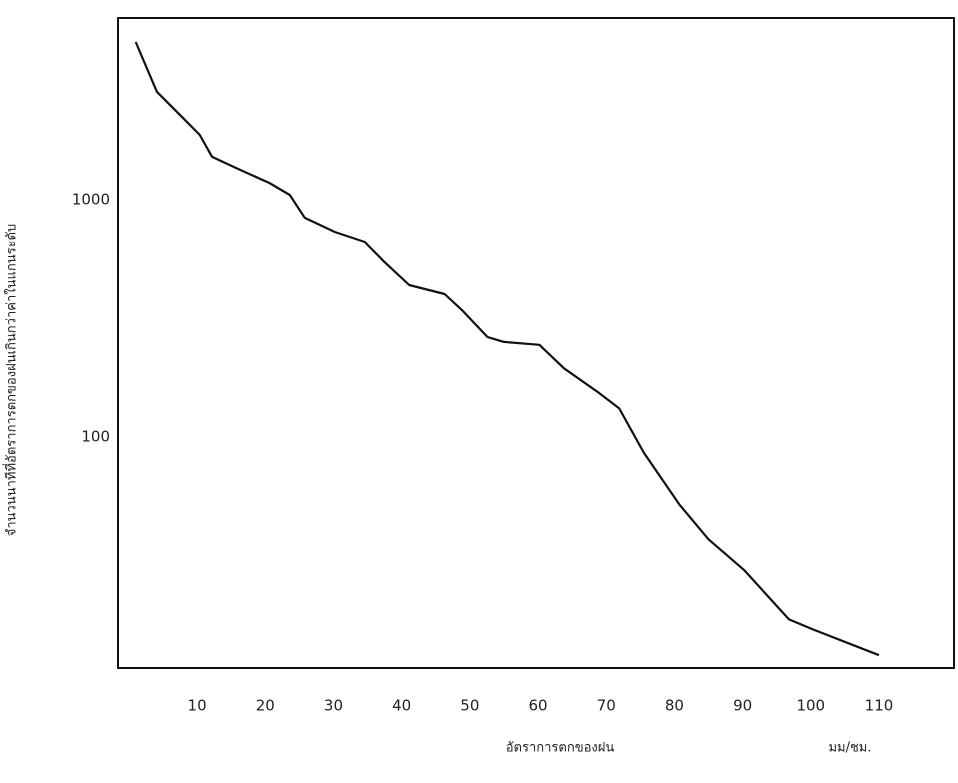 The height and width of the screenshot is (783, 958). What do you see at coordinates (265, 706) in the screenshot?
I see `x-tick-label: 20` at bounding box center [265, 706].